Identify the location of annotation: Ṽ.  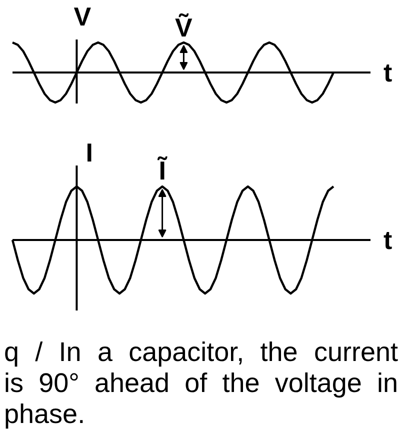
(184, 27).